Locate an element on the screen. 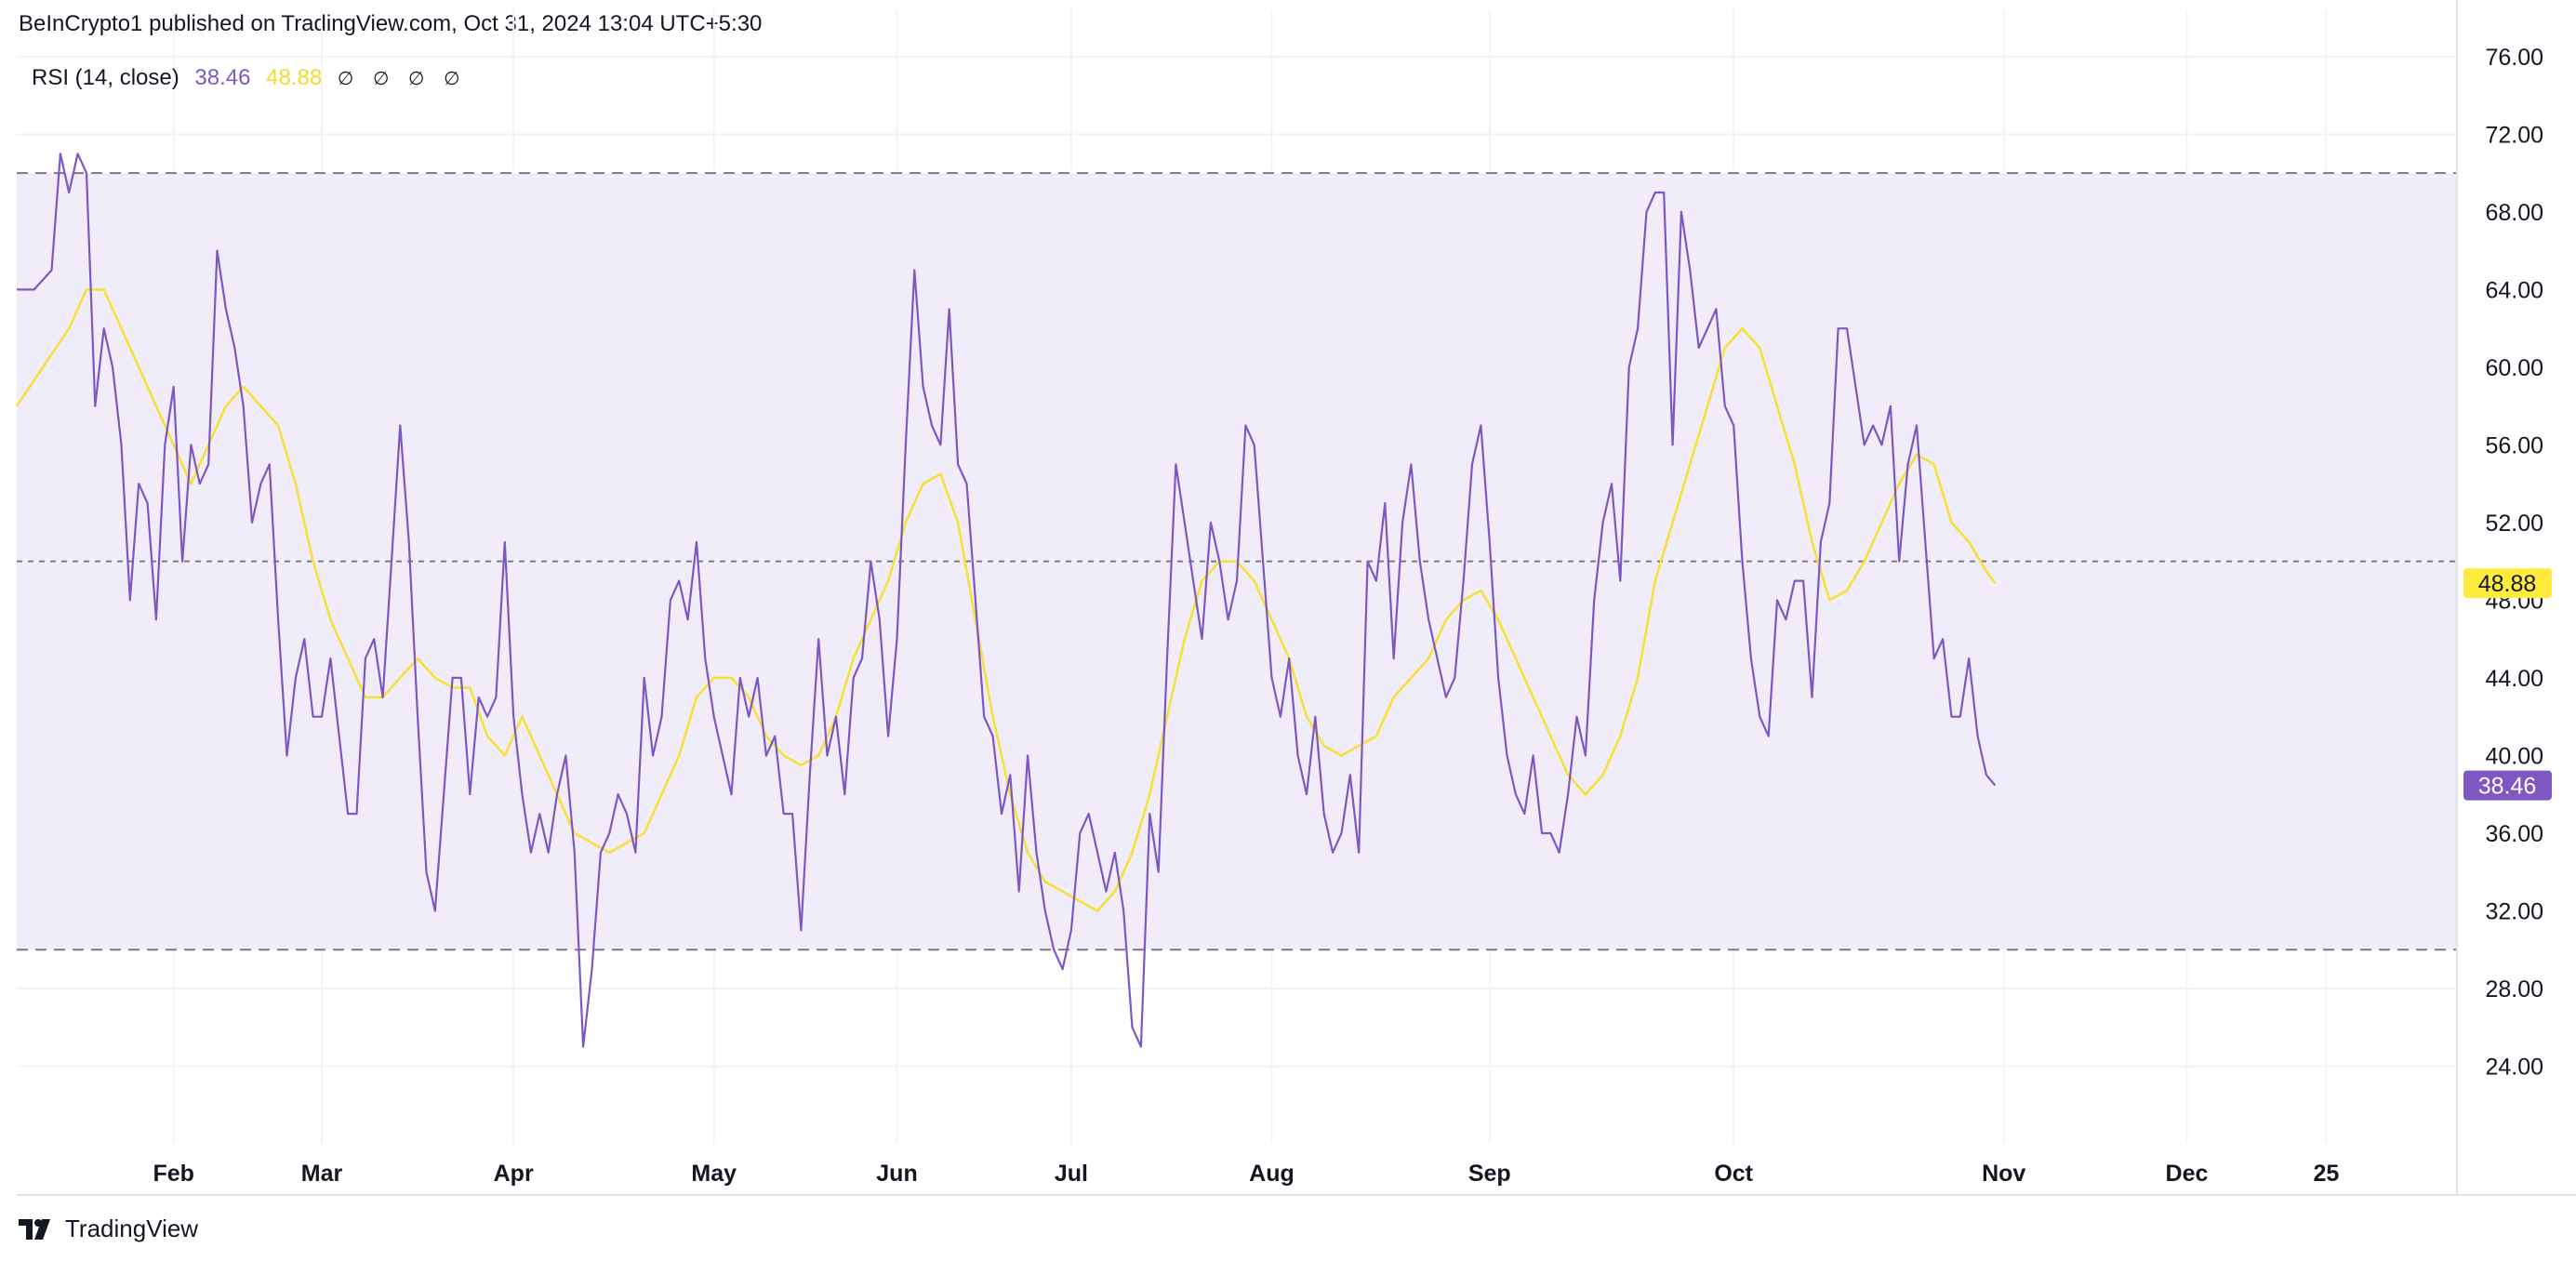  x-tick-label: Nov is located at coordinates (2003, 1174).